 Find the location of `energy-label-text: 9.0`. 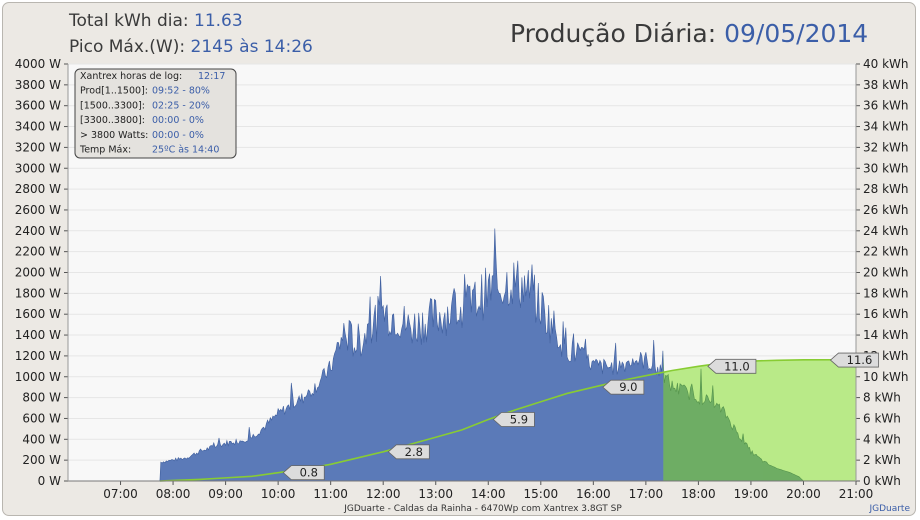

energy-label-text: 9.0 is located at coordinates (628, 387).